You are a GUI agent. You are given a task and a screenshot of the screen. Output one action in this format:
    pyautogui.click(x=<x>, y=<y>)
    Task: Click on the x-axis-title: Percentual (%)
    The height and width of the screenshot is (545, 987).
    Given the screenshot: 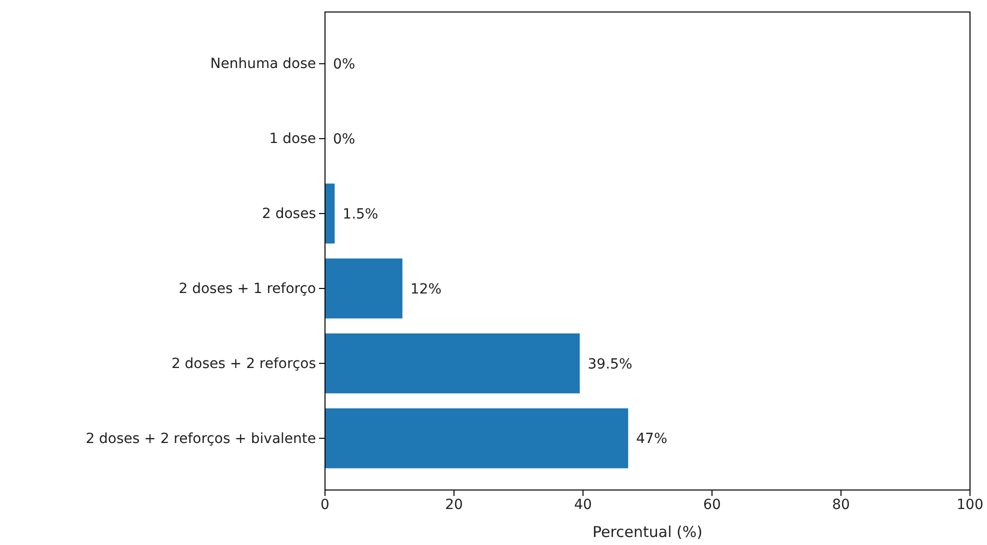 What is the action you would take?
    pyautogui.click(x=647, y=532)
    